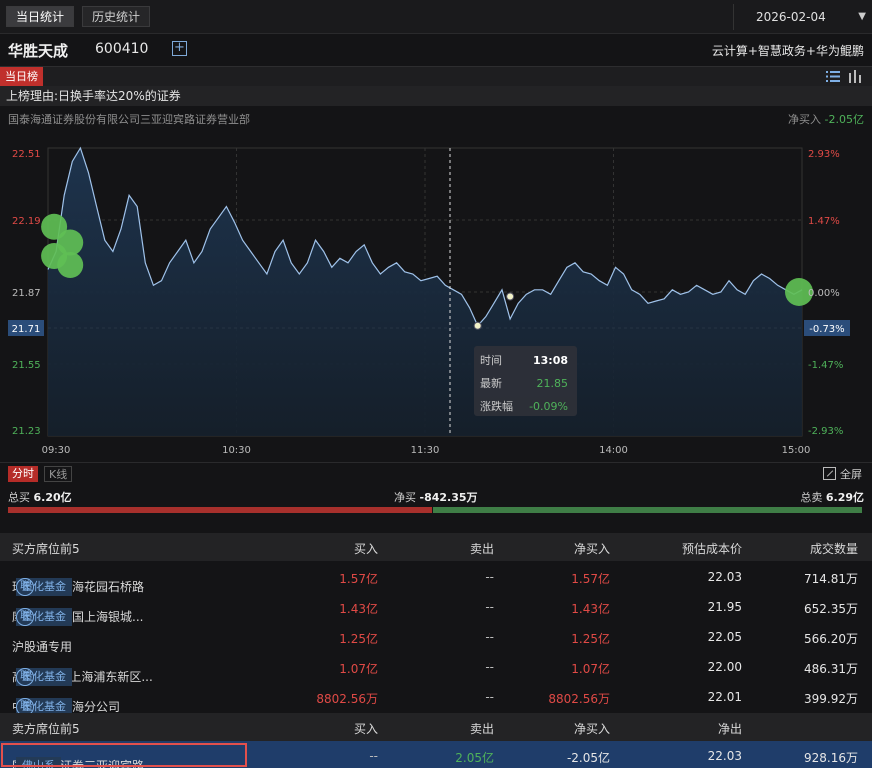 The image size is (872, 768). Describe the element at coordinates (436, 76) in the screenshot. I see `list-bar: 当日榜` at that location.